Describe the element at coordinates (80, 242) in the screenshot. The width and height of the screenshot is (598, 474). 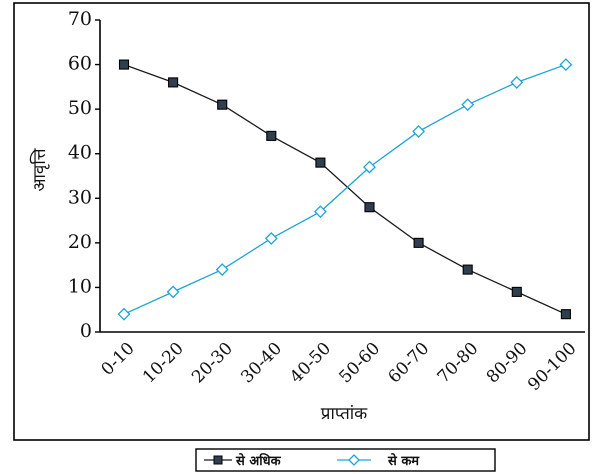
I see `y-tick-label: 20` at that location.